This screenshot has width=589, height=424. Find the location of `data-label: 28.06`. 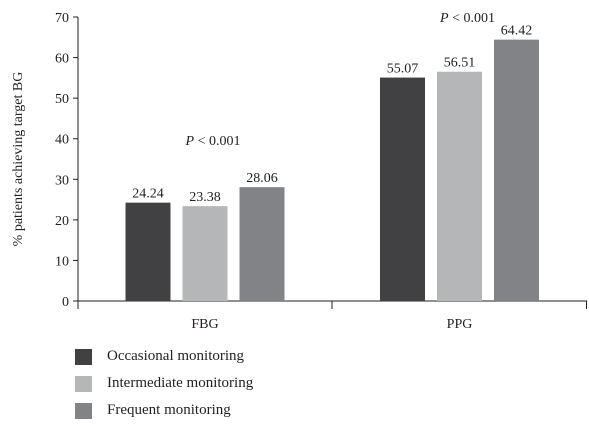

data-label: 28.06 is located at coordinates (262, 178).